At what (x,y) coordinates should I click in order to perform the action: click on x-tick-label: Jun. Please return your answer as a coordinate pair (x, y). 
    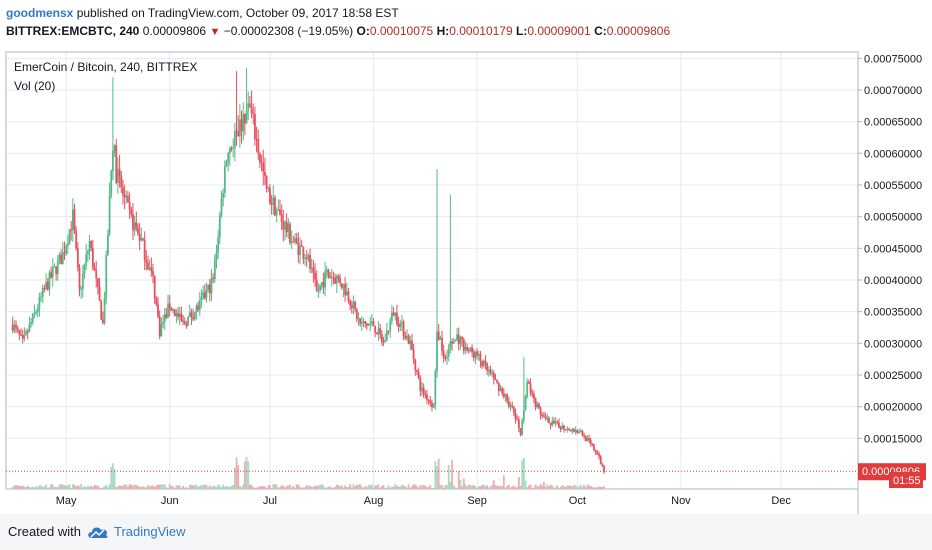
    Looking at the image, I should click on (170, 501).